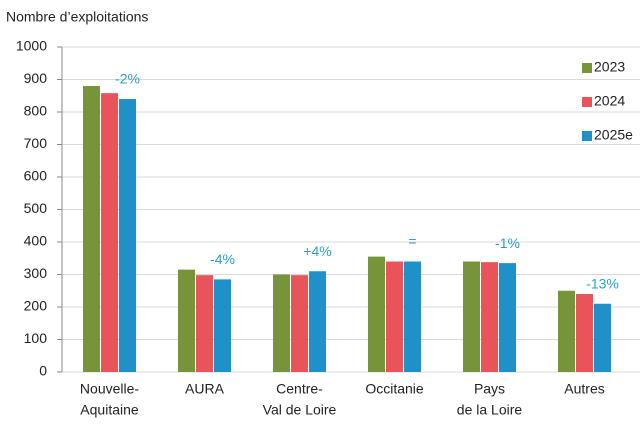 The image size is (640, 430). I want to click on y-tick-label: 1000, so click(31, 46).